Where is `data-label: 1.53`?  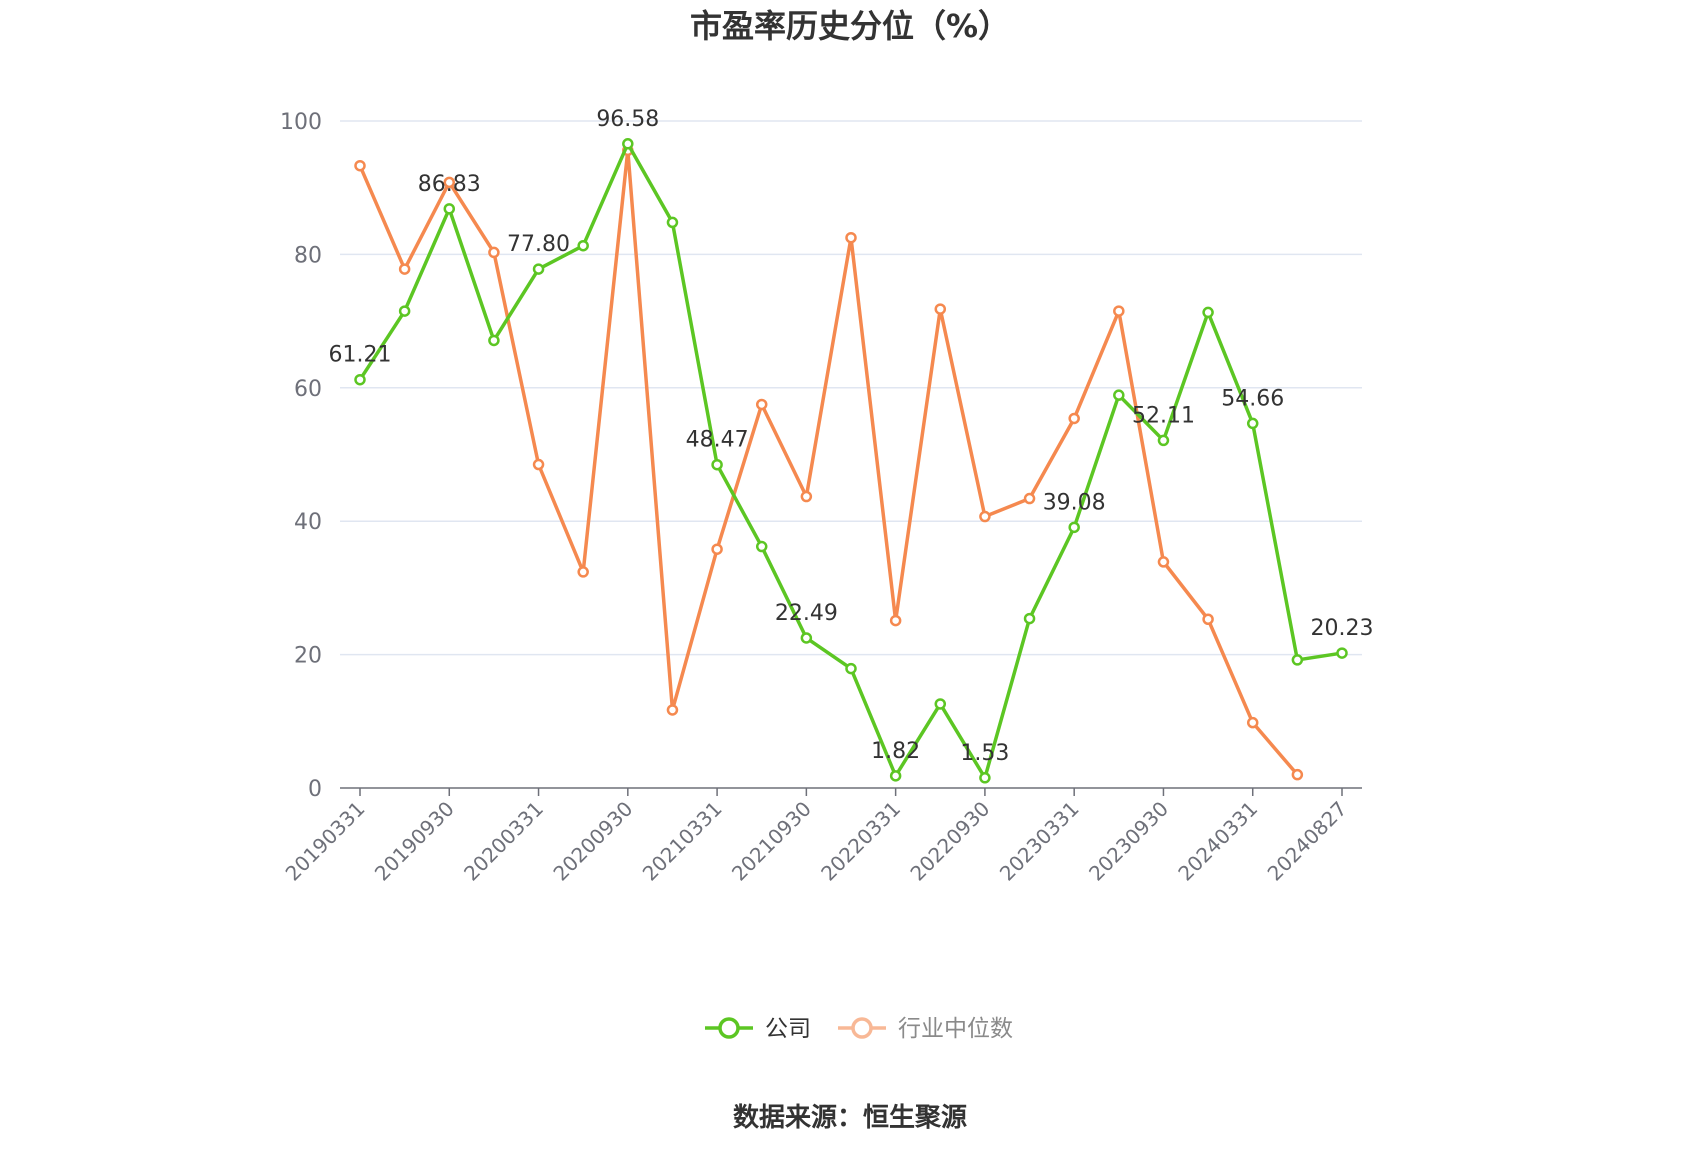
data-label: 1.53 is located at coordinates (984, 753).